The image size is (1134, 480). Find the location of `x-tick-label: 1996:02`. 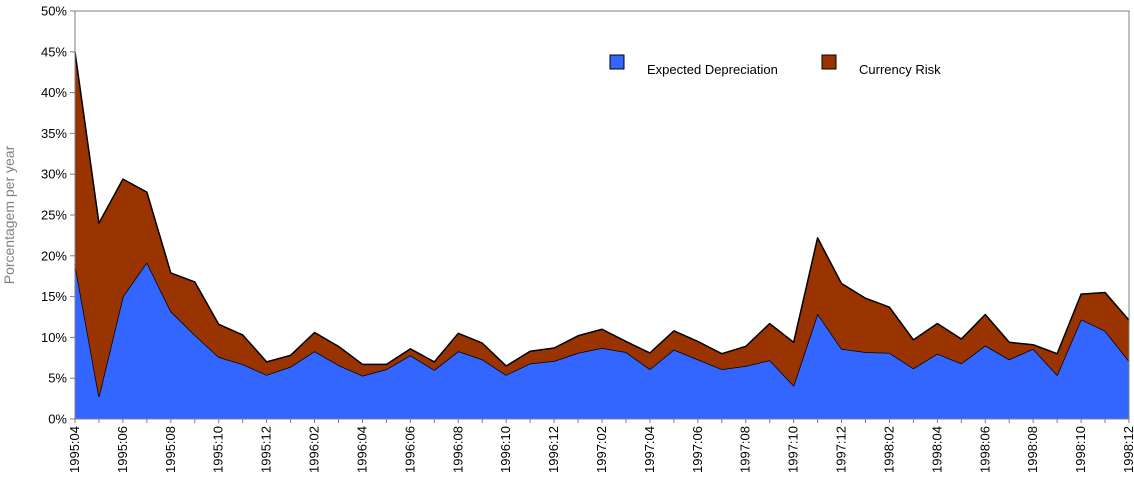

x-tick-label: 1996:02 is located at coordinates (314, 449).